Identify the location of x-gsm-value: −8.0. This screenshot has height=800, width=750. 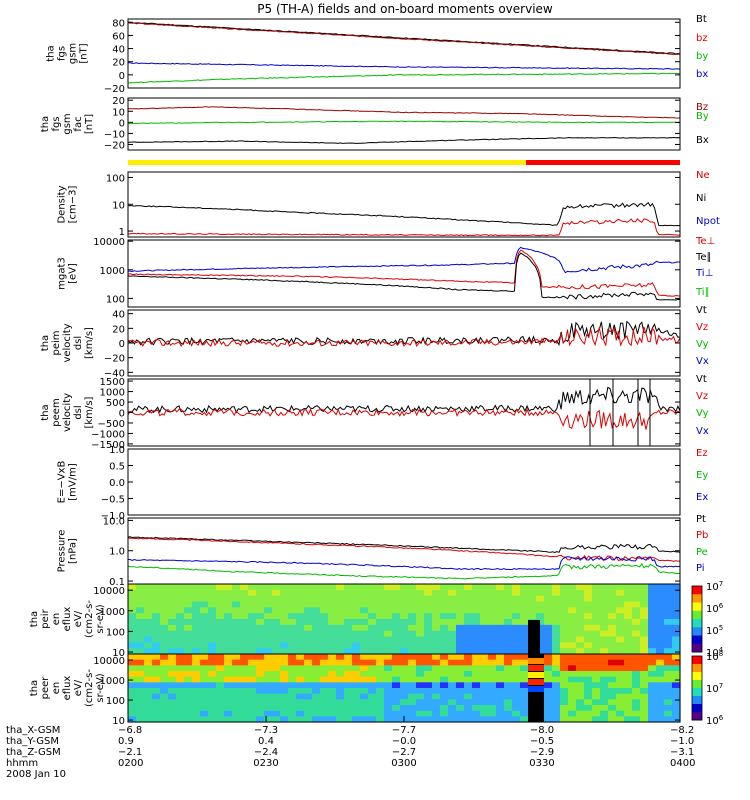
(542, 730).